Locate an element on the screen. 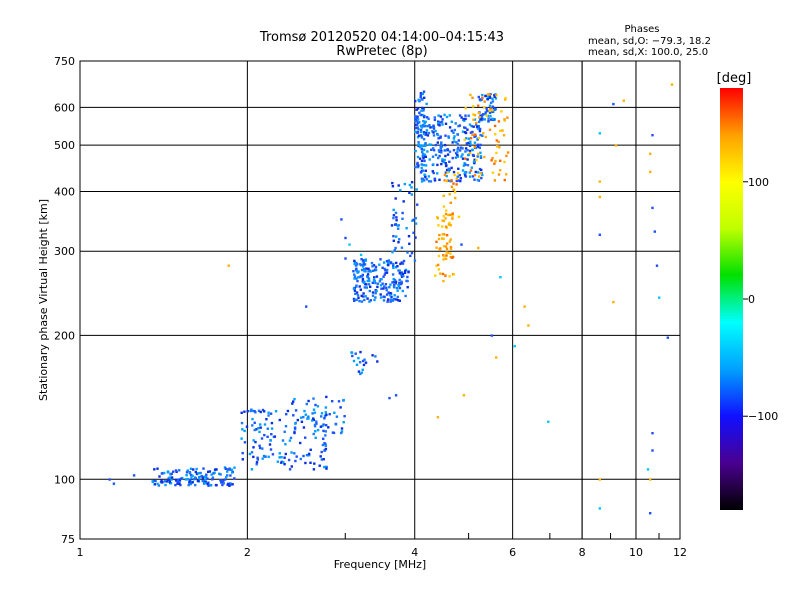 This screenshot has height=600, width=800. colorbar-tick-label: −100 is located at coordinates (763, 416).